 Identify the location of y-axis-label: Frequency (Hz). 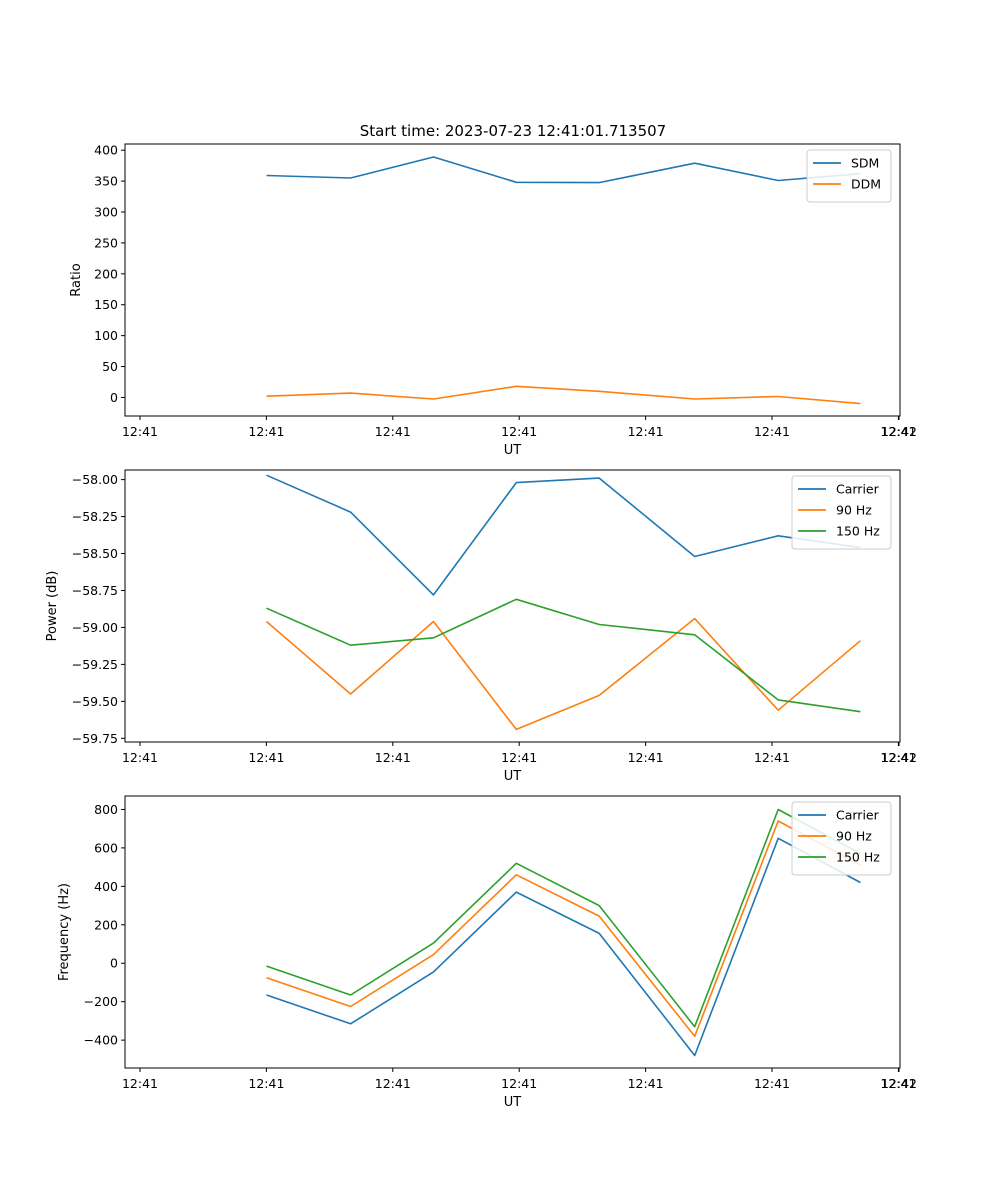
(64, 932).